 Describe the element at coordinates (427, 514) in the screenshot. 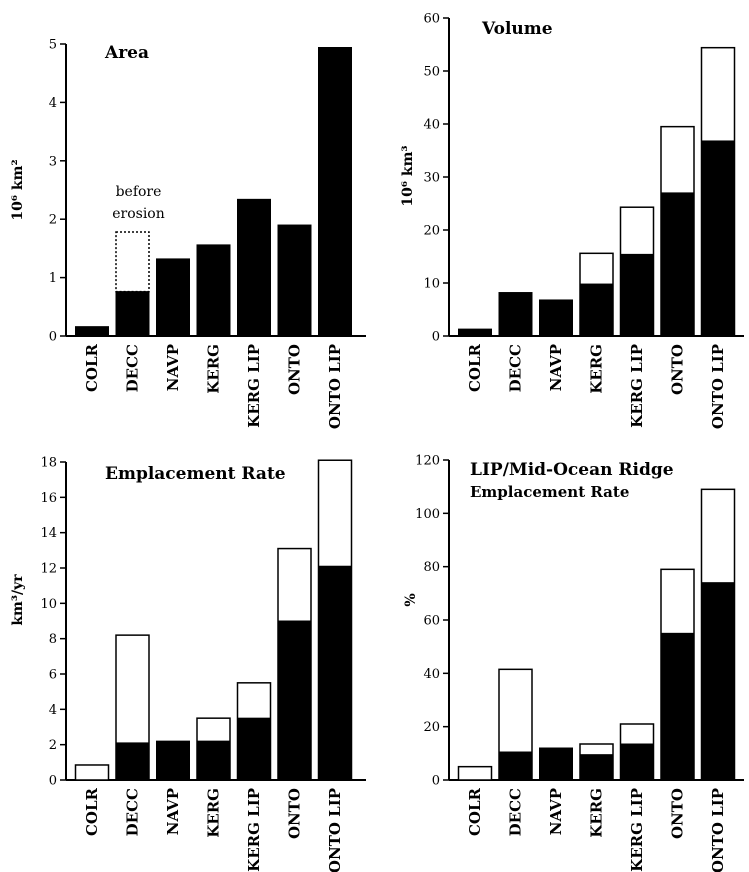

I see `y-tick-label: 100` at that location.